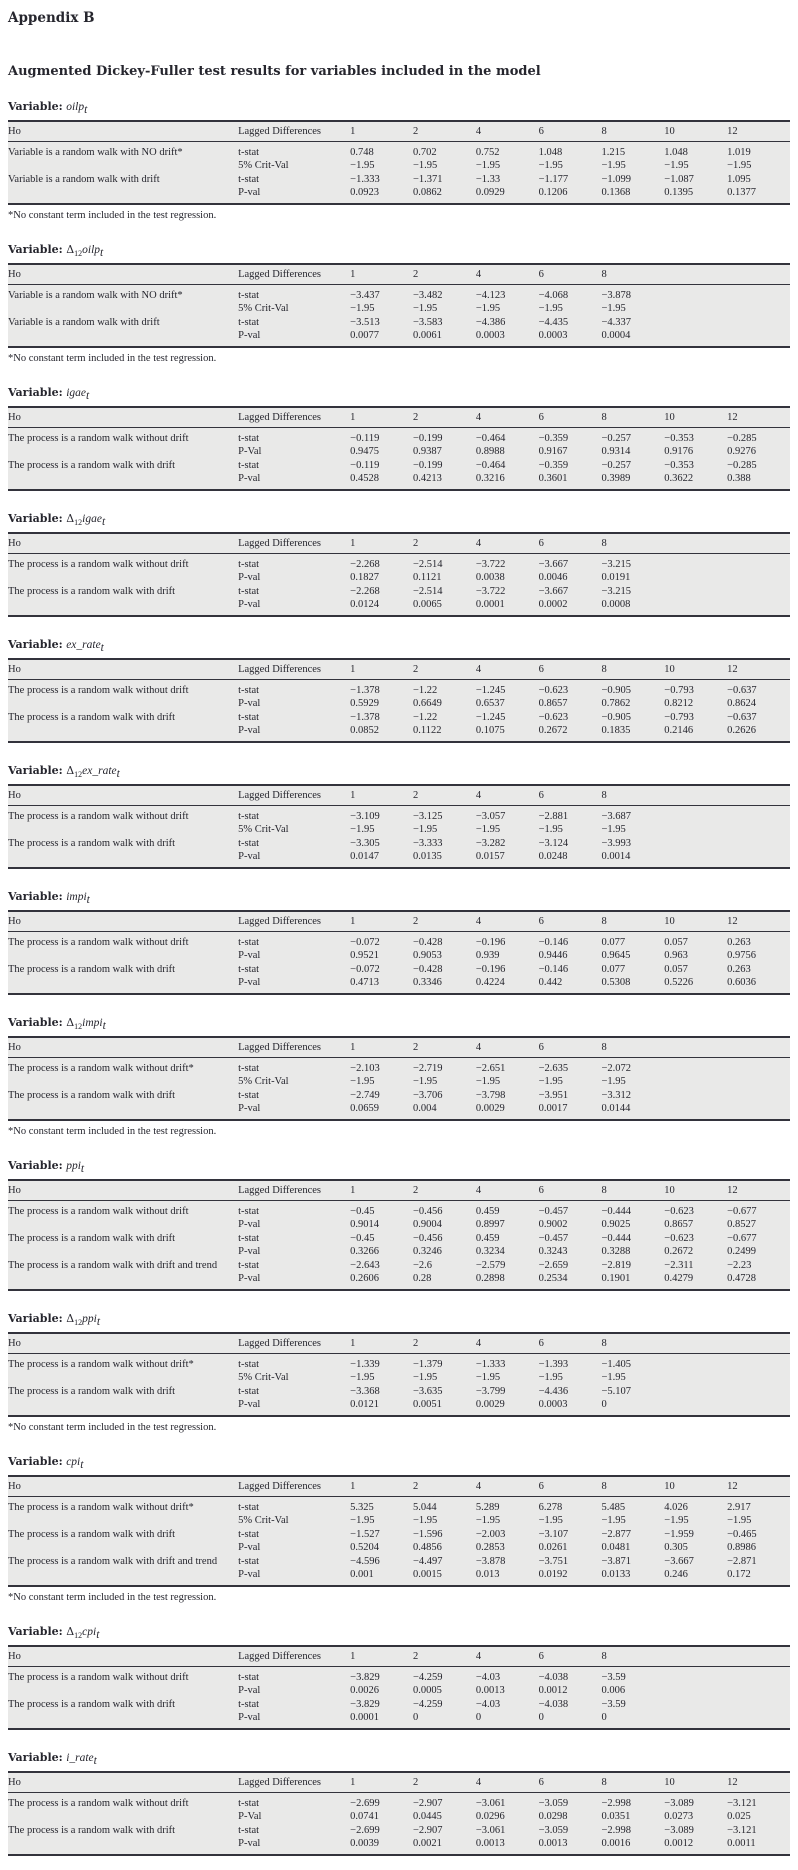 Image resolution: width=798 pixels, height=1870 pixels. What do you see at coordinates (365, 717) in the screenshot?
I see `value-cell: −1.378` at bounding box center [365, 717].